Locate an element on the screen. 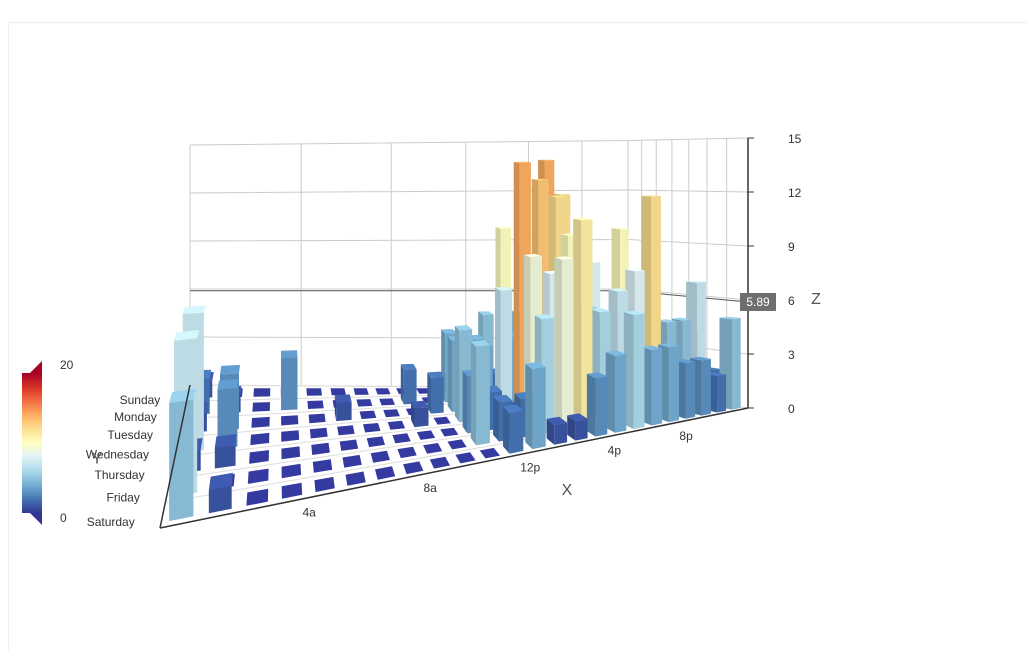 The width and height of the screenshot is (1028, 650). grid-line is located at coordinates (469, 141).